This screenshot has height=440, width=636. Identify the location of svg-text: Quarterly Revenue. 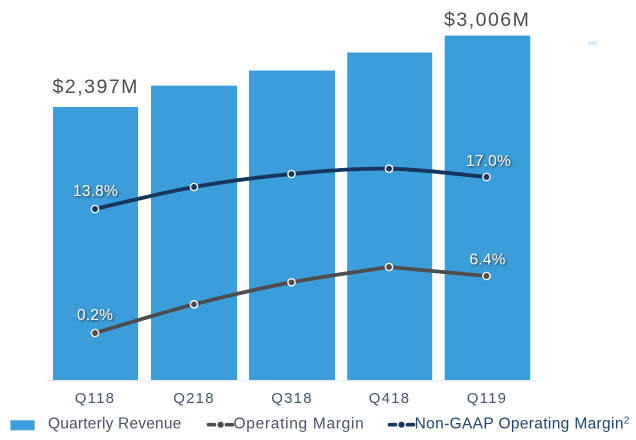
(115, 424).